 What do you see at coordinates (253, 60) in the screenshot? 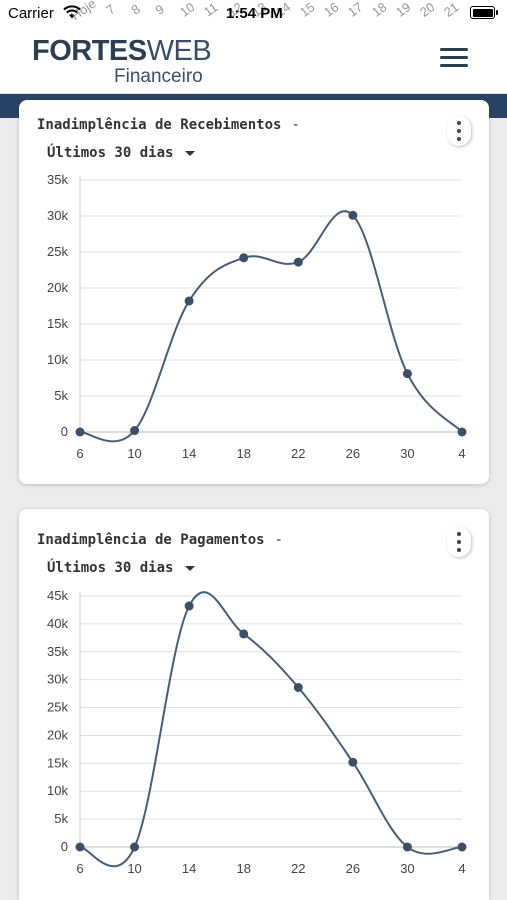
I see `app-header: FORTESWEB Financeiro` at bounding box center [253, 60].